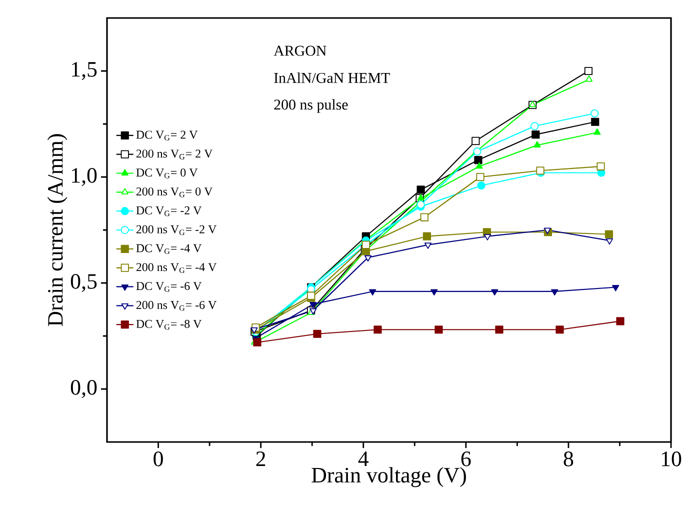 Image resolution: width=699 pixels, height=516 pixels. I want to click on x-tick-label: 0, so click(158, 459).